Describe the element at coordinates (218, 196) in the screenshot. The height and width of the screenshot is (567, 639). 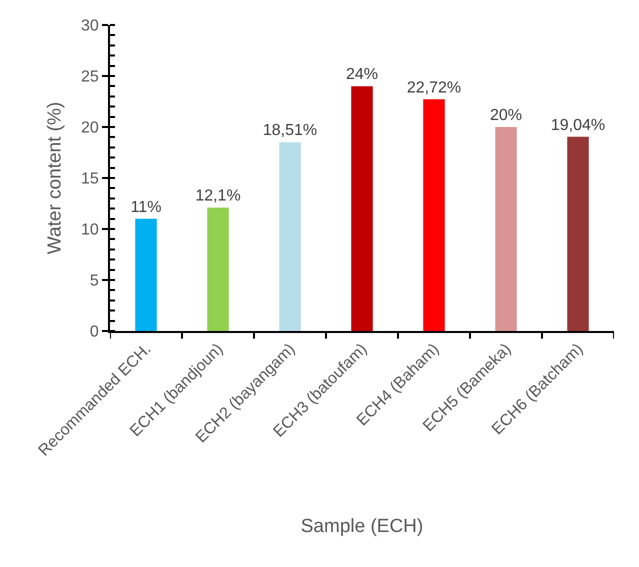
I see `data-label: 12,1%` at that location.